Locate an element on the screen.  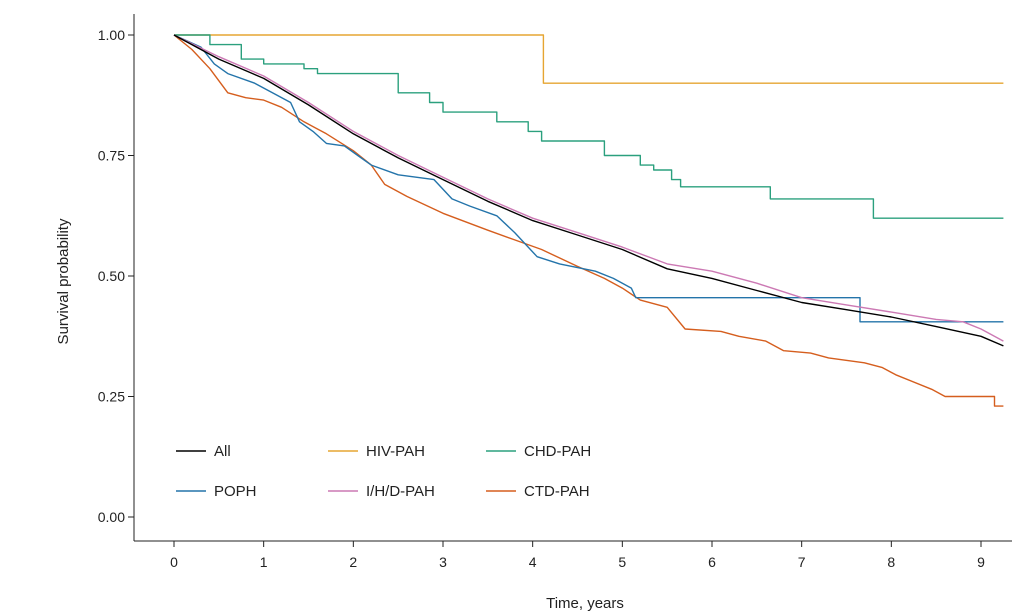
x-tick-label: 7 is located at coordinates (802, 562).